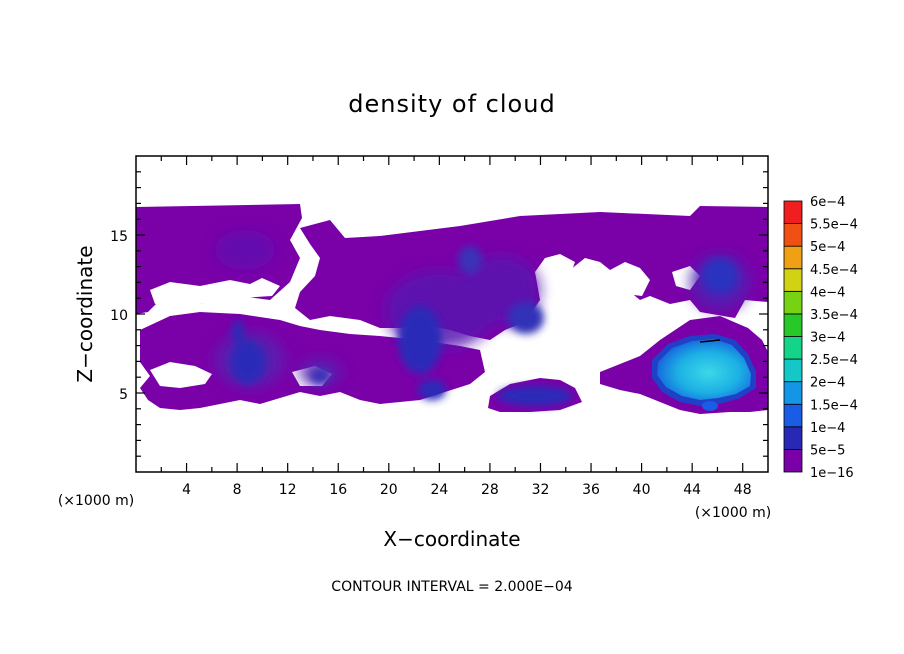 The image size is (904, 654). I want to click on colorbar-label: 1.5e−4, so click(834, 405).